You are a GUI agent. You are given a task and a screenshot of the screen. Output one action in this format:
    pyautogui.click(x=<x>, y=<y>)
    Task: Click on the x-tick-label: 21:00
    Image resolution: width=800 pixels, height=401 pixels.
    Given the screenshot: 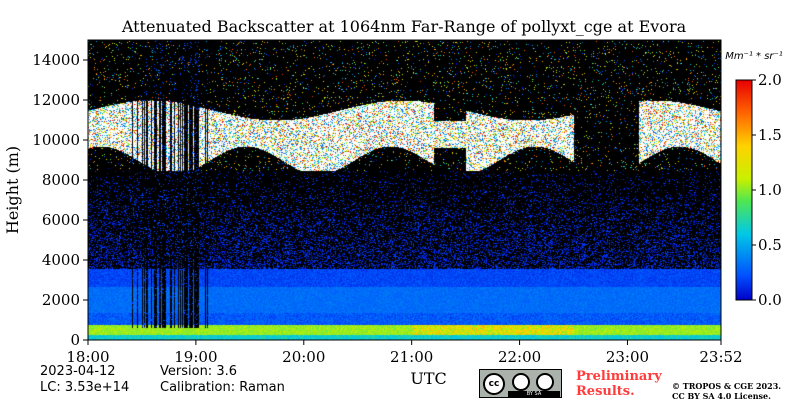 What is the action you would take?
    pyautogui.click(x=411, y=357)
    